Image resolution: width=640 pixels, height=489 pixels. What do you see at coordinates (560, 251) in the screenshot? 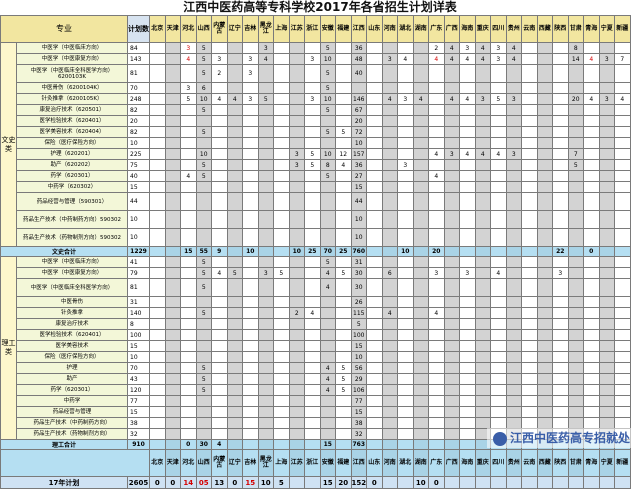
I see `subtotal-cell: 22` at bounding box center [560, 251].